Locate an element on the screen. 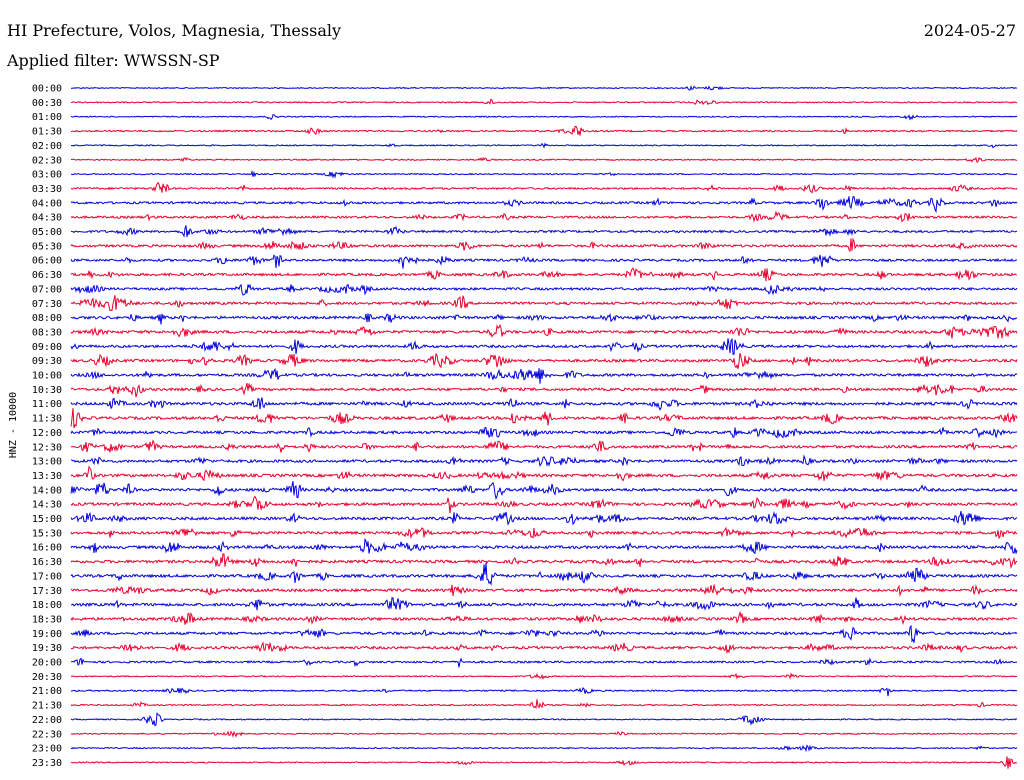 The width and height of the screenshot is (1024, 780). time-tick-label: 16:30 is located at coordinates (47, 562).